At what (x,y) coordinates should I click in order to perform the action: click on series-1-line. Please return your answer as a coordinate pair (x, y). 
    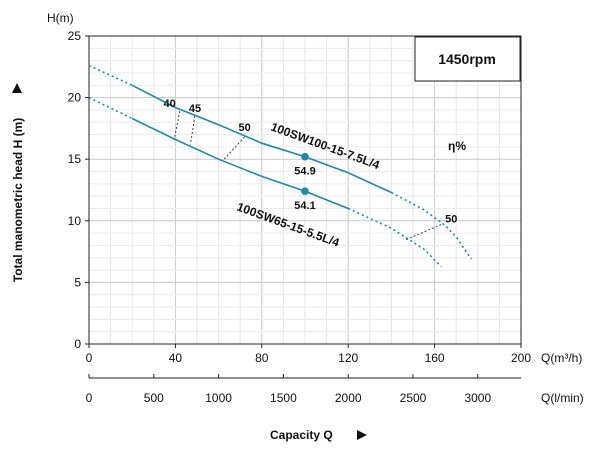
    Looking at the image, I should click on (240, 163).